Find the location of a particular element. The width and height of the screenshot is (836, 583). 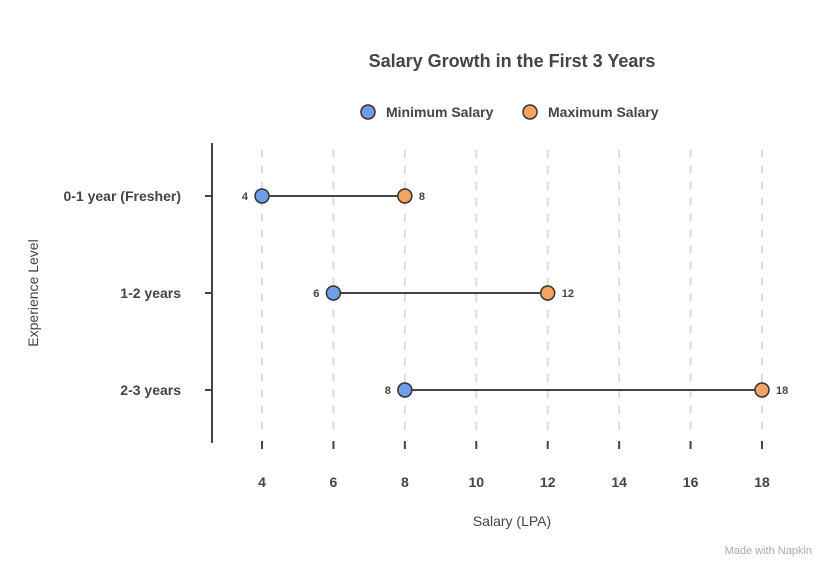

x-tick-label: 6 is located at coordinates (334, 482).